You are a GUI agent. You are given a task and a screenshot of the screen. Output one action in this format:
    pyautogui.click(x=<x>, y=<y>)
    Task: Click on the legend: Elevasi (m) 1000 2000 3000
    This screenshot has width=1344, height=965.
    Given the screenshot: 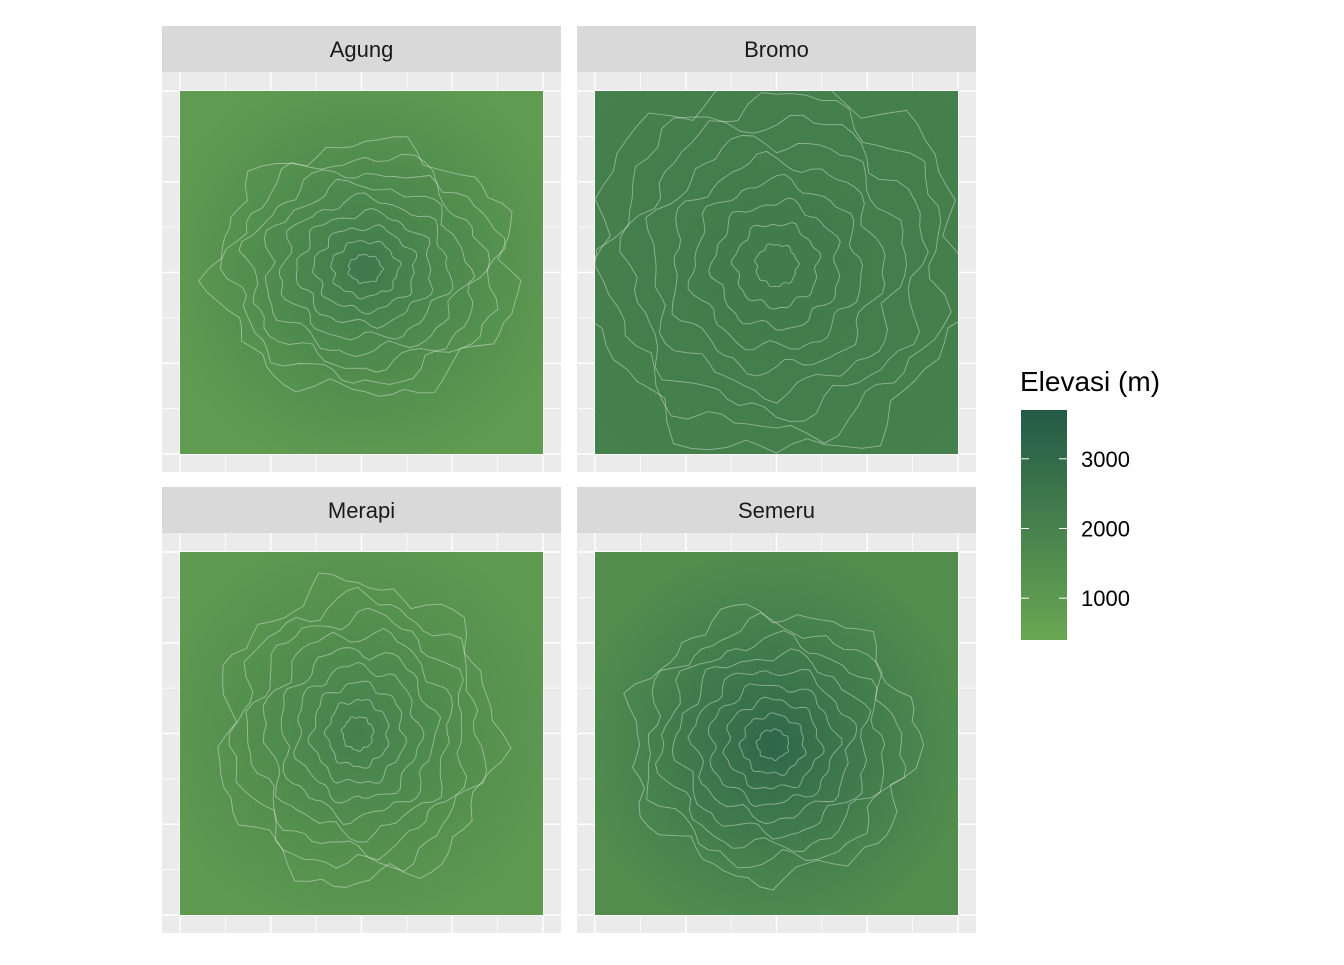 What is the action you would take?
    pyautogui.click(x=1090, y=503)
    